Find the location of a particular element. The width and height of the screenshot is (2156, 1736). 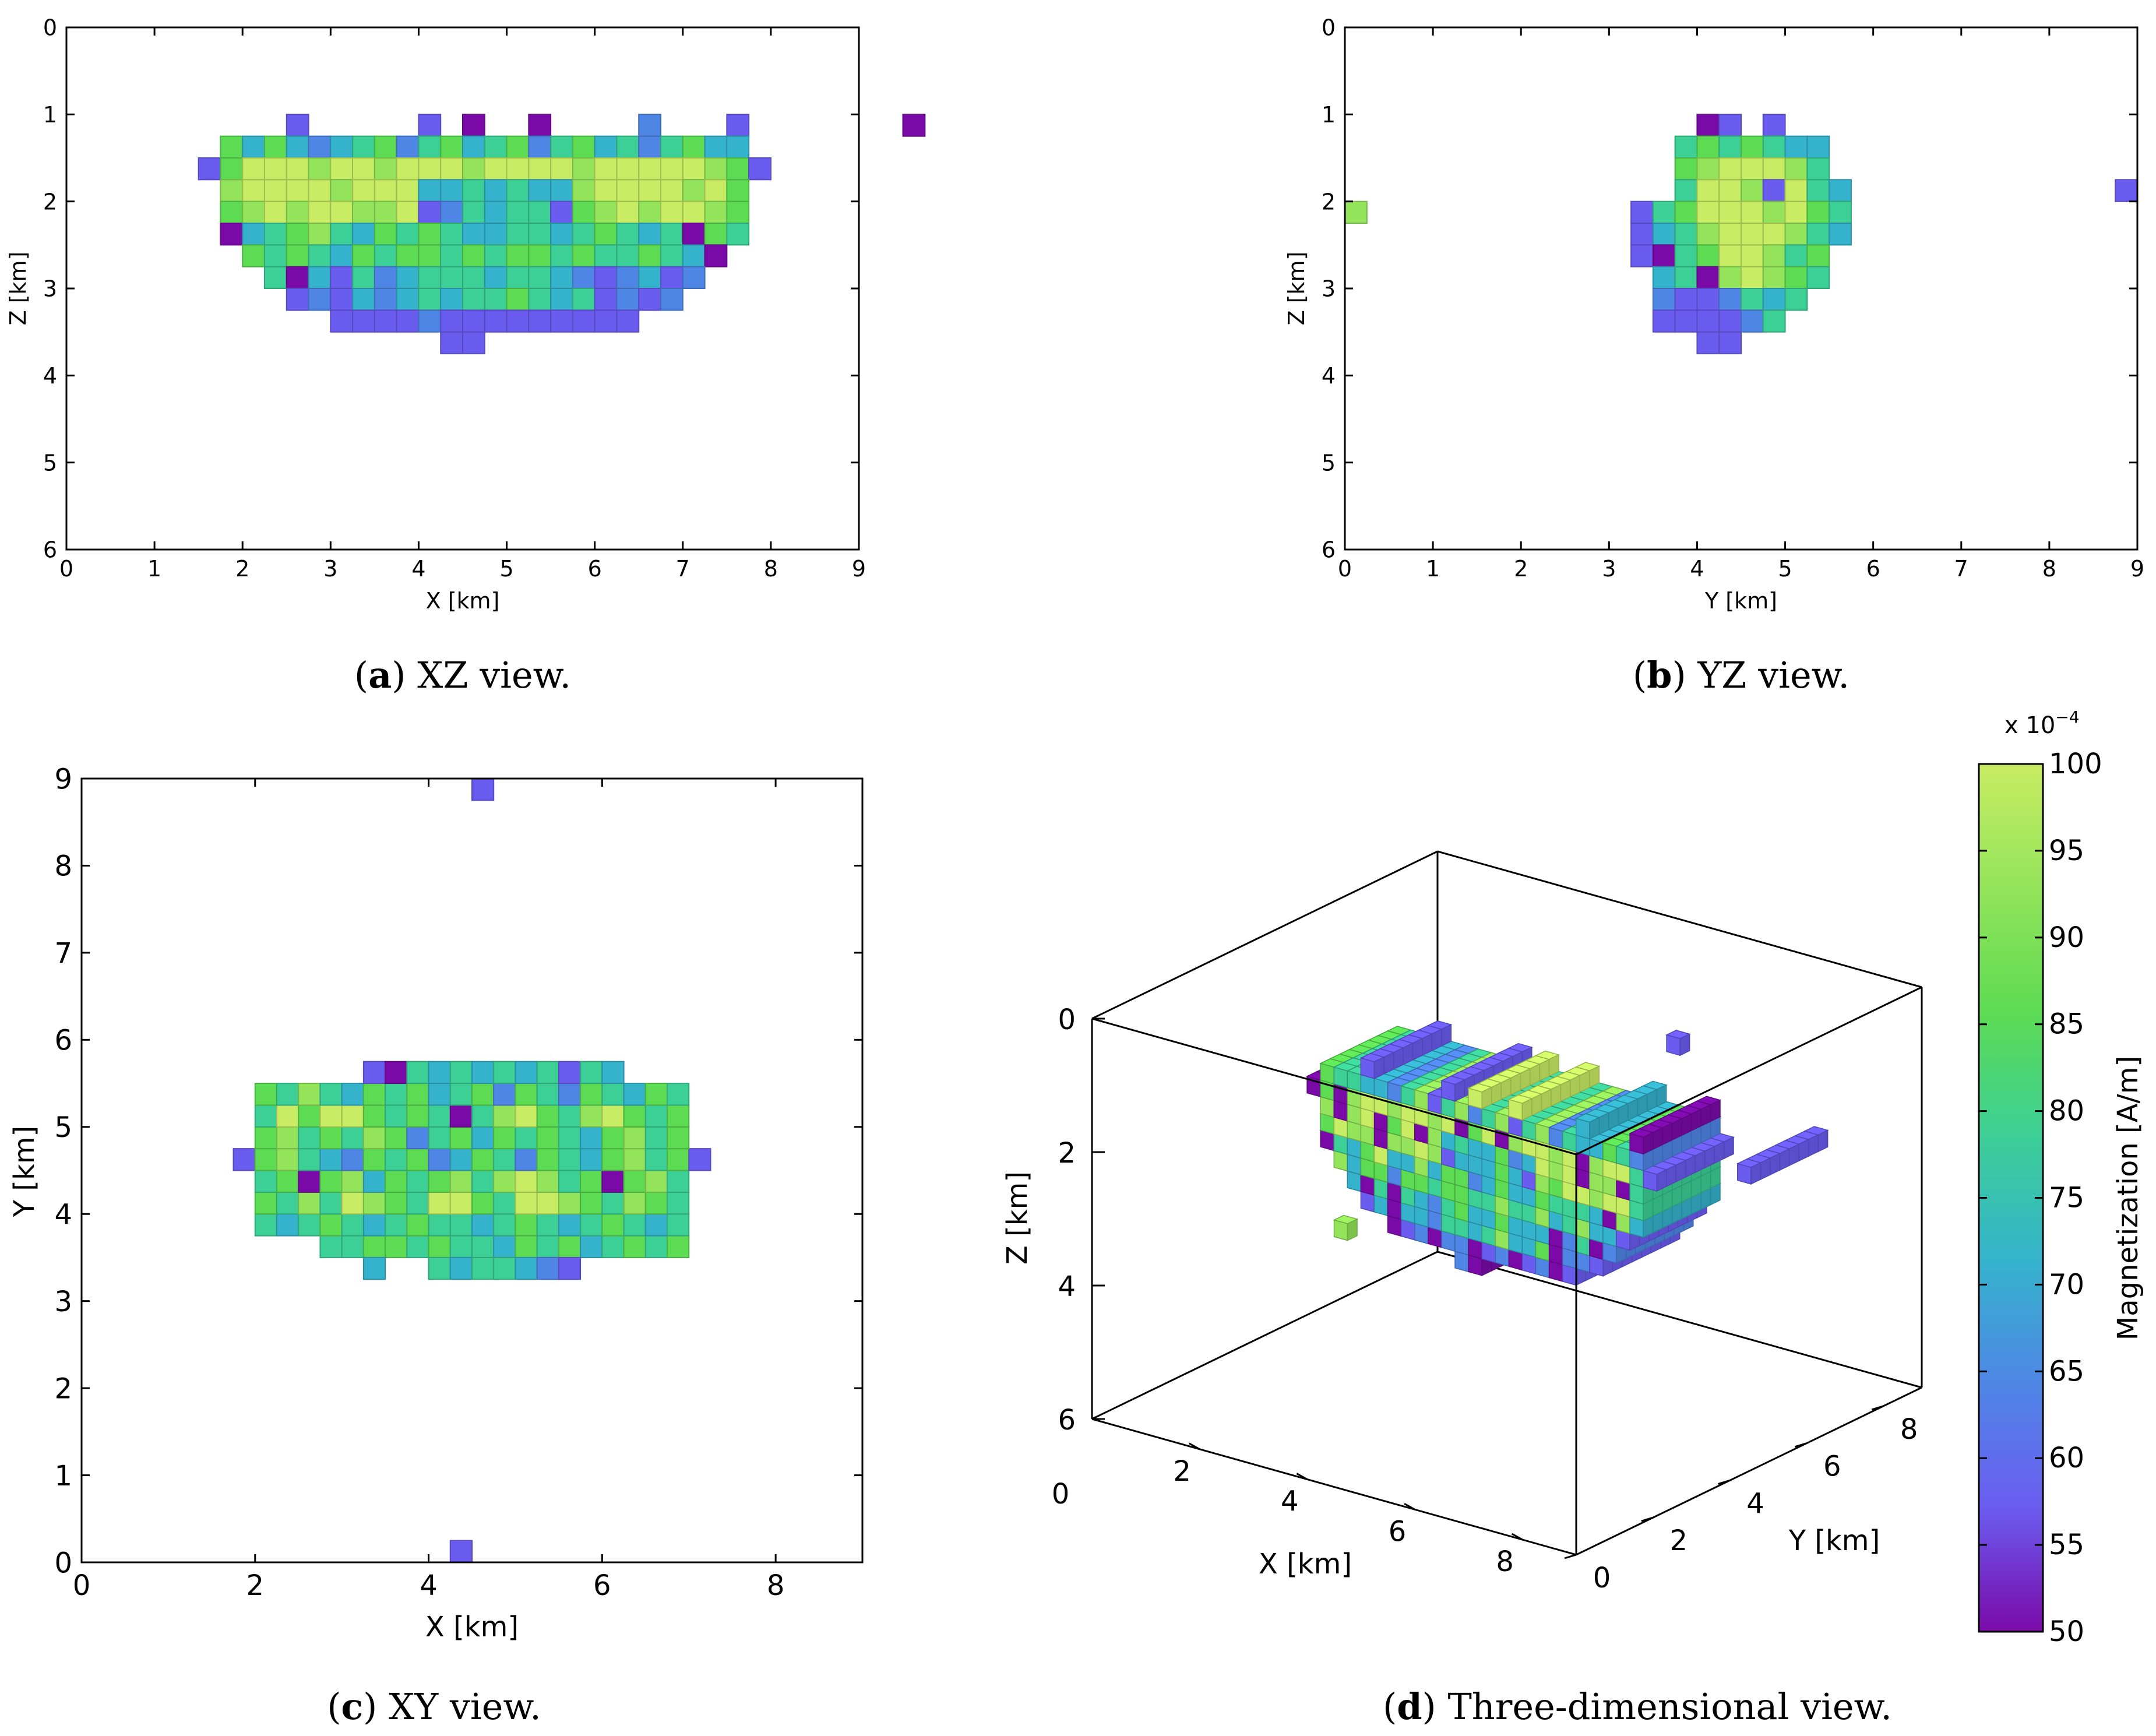

yz-xlabel: Y [km] is located at coordinates (1741, 601).